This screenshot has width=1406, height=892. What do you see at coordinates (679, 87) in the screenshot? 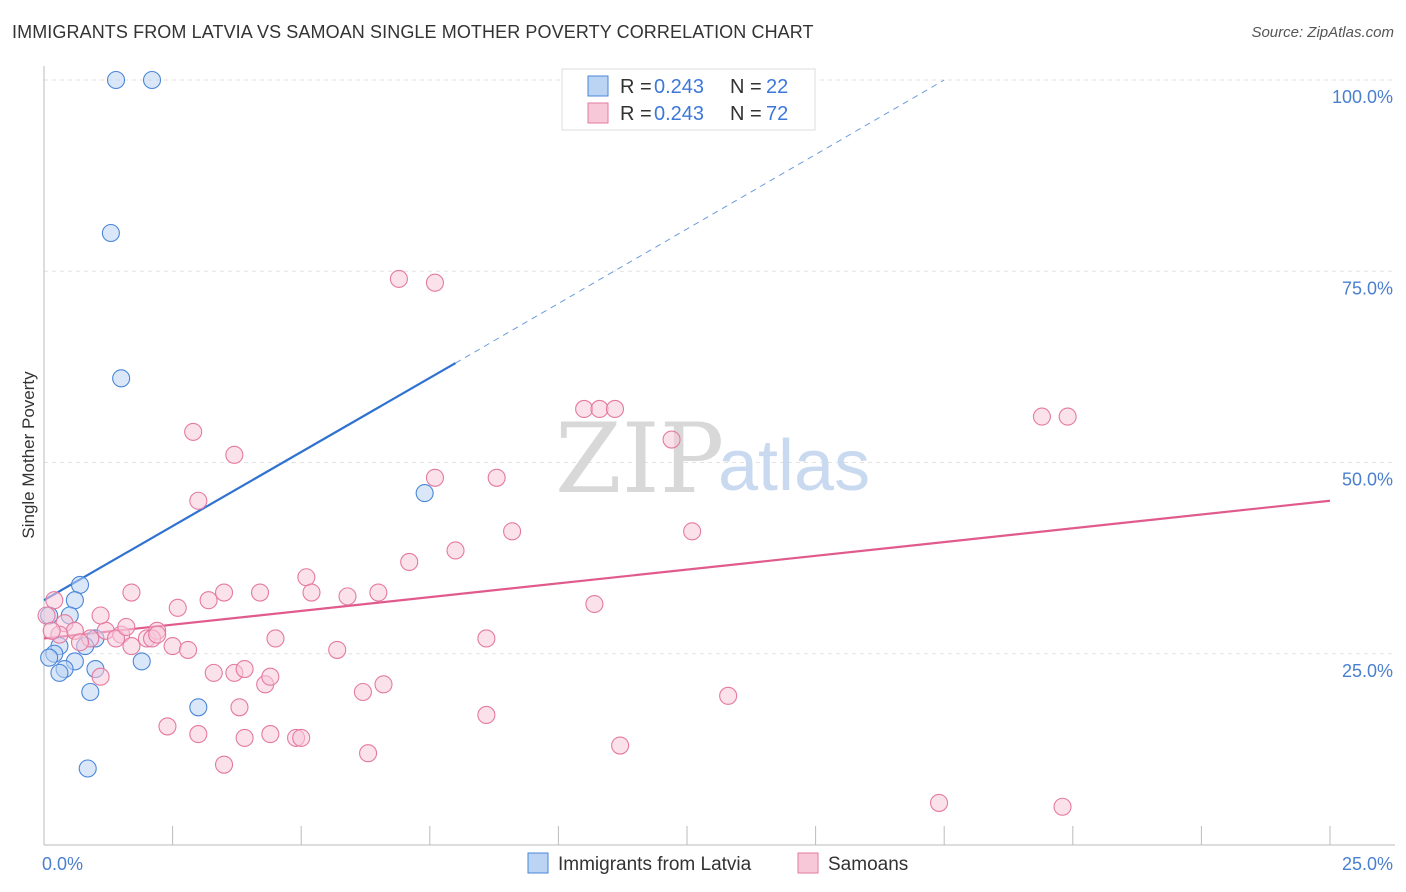
I see `legend-r-value-latvia: 0.243` at bounding box center [679, 87].